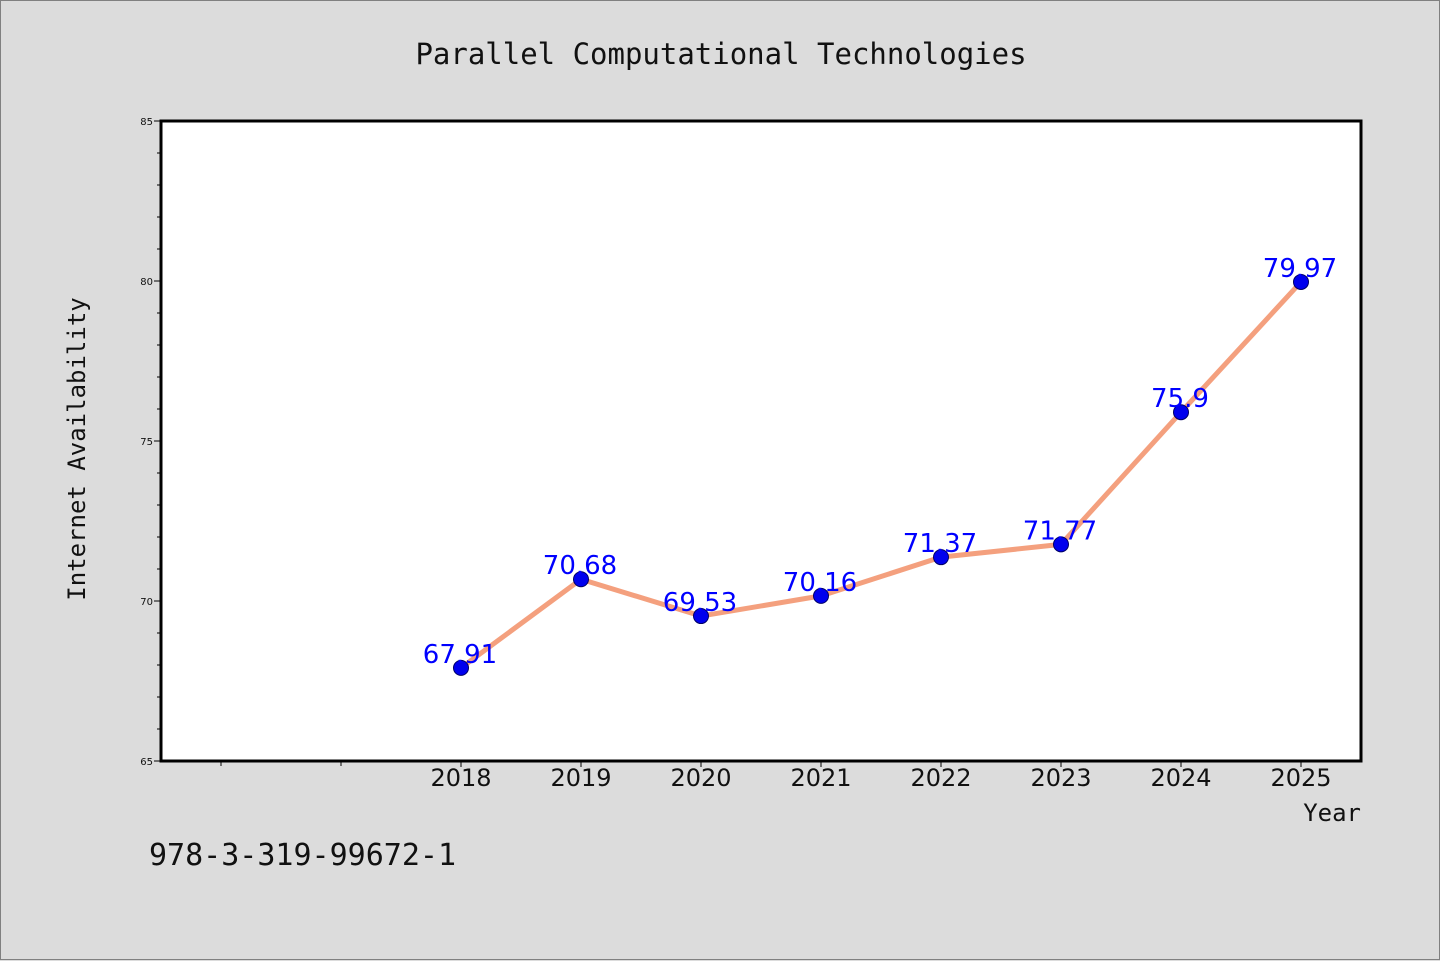 This screenshot has height=961, width=1440. What do you see at coordinates (461, 667) in the screenshot?
I see `data-point-2018` at bounding box center [461, 667].